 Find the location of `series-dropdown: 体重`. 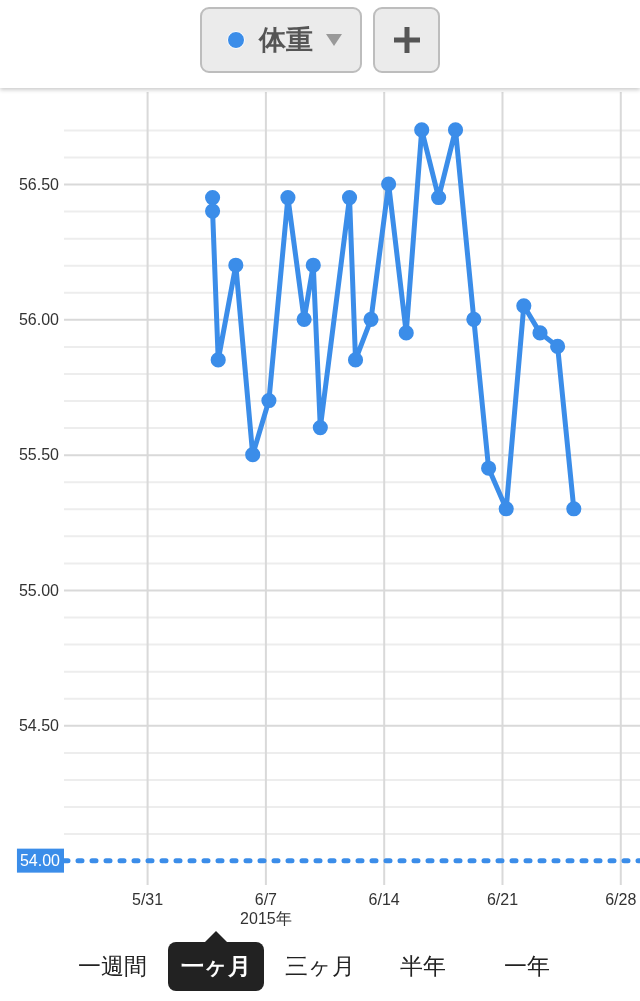

series-dropdown: 体重 is located at coordinates (281, 40).